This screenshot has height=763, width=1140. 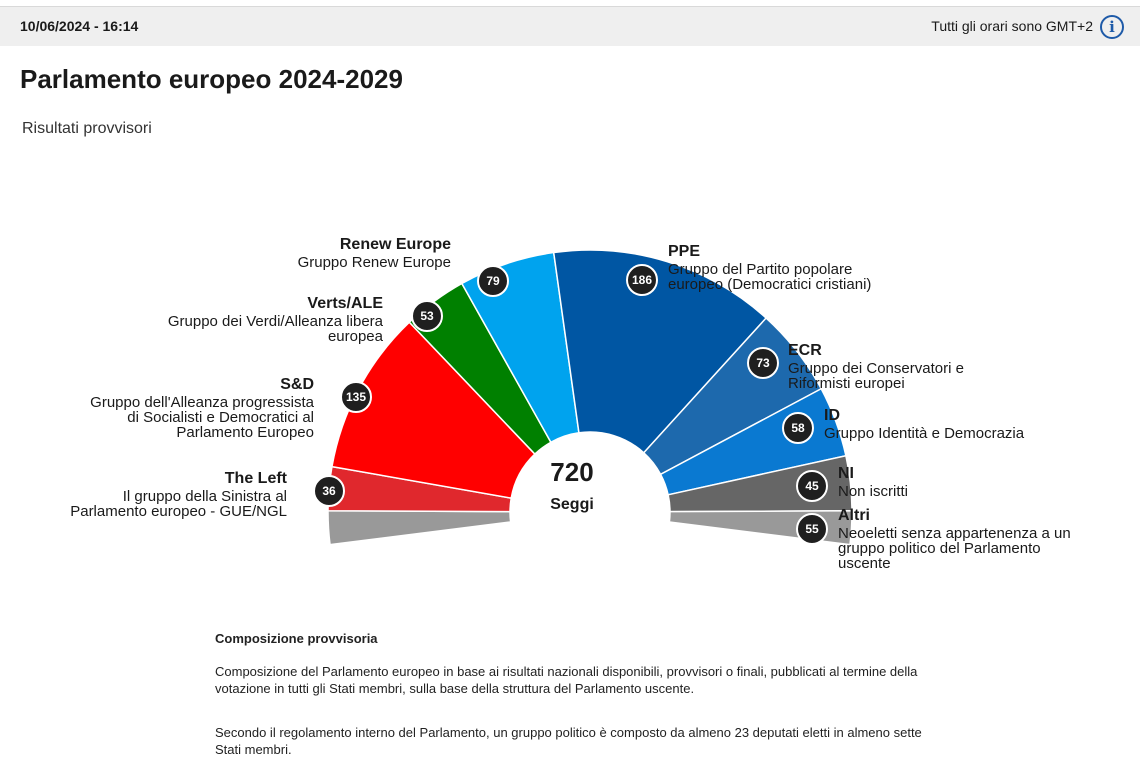 I want to click on legend-abbr-altri: Altri, so click(x=854, y=515).